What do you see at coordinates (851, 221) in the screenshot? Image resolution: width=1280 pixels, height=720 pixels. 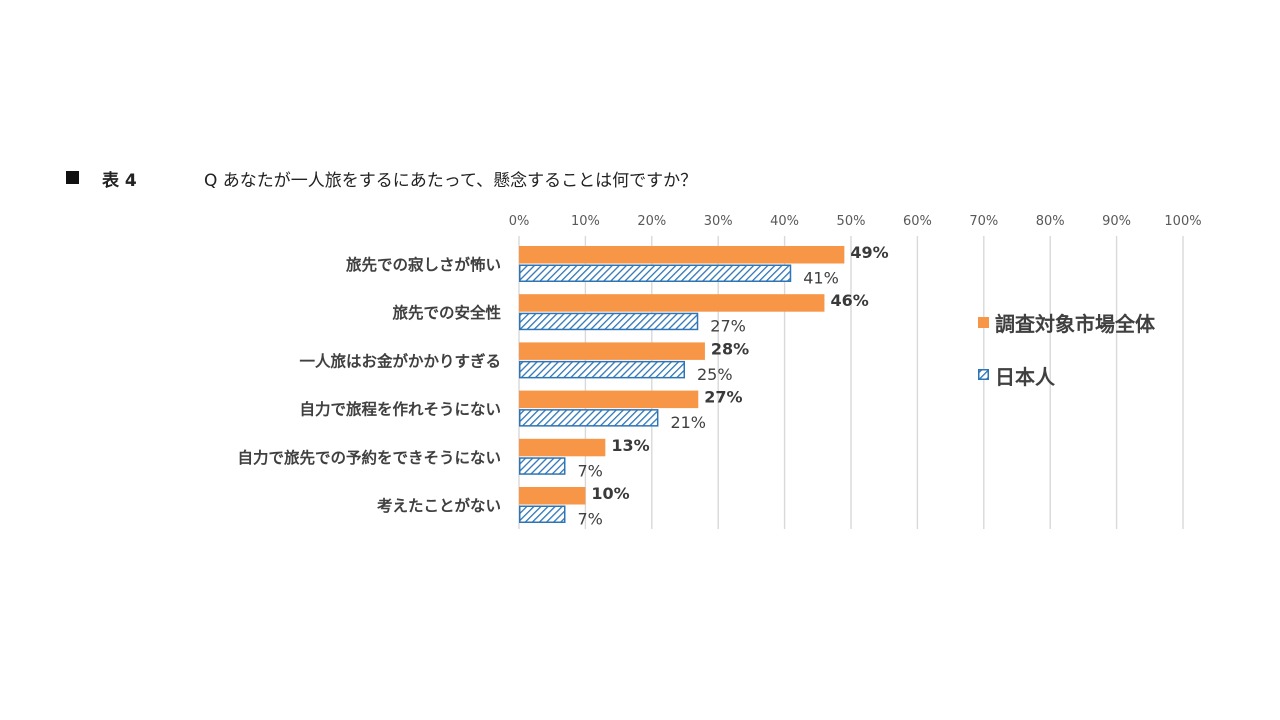 I see `x-tick-label: 50%` at bounding box center [851, 221].